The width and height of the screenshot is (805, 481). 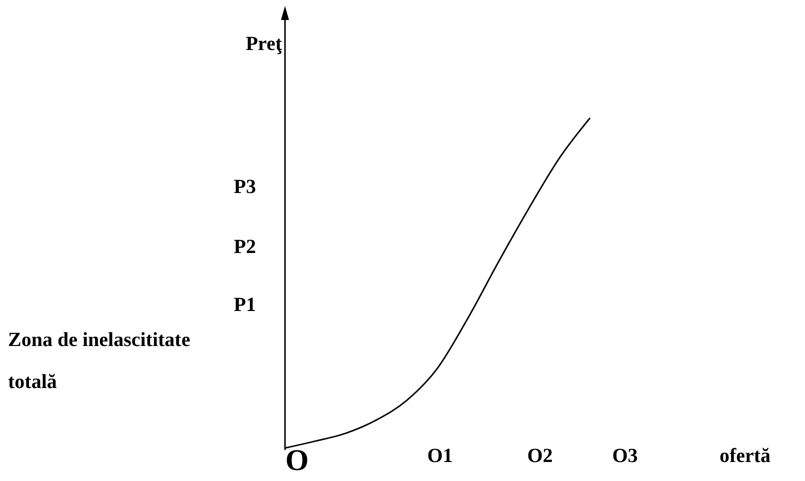 What do you see at coordinates (245, 305) in the screenshot?
I see `text: P1` at bounding box center [245, 305].